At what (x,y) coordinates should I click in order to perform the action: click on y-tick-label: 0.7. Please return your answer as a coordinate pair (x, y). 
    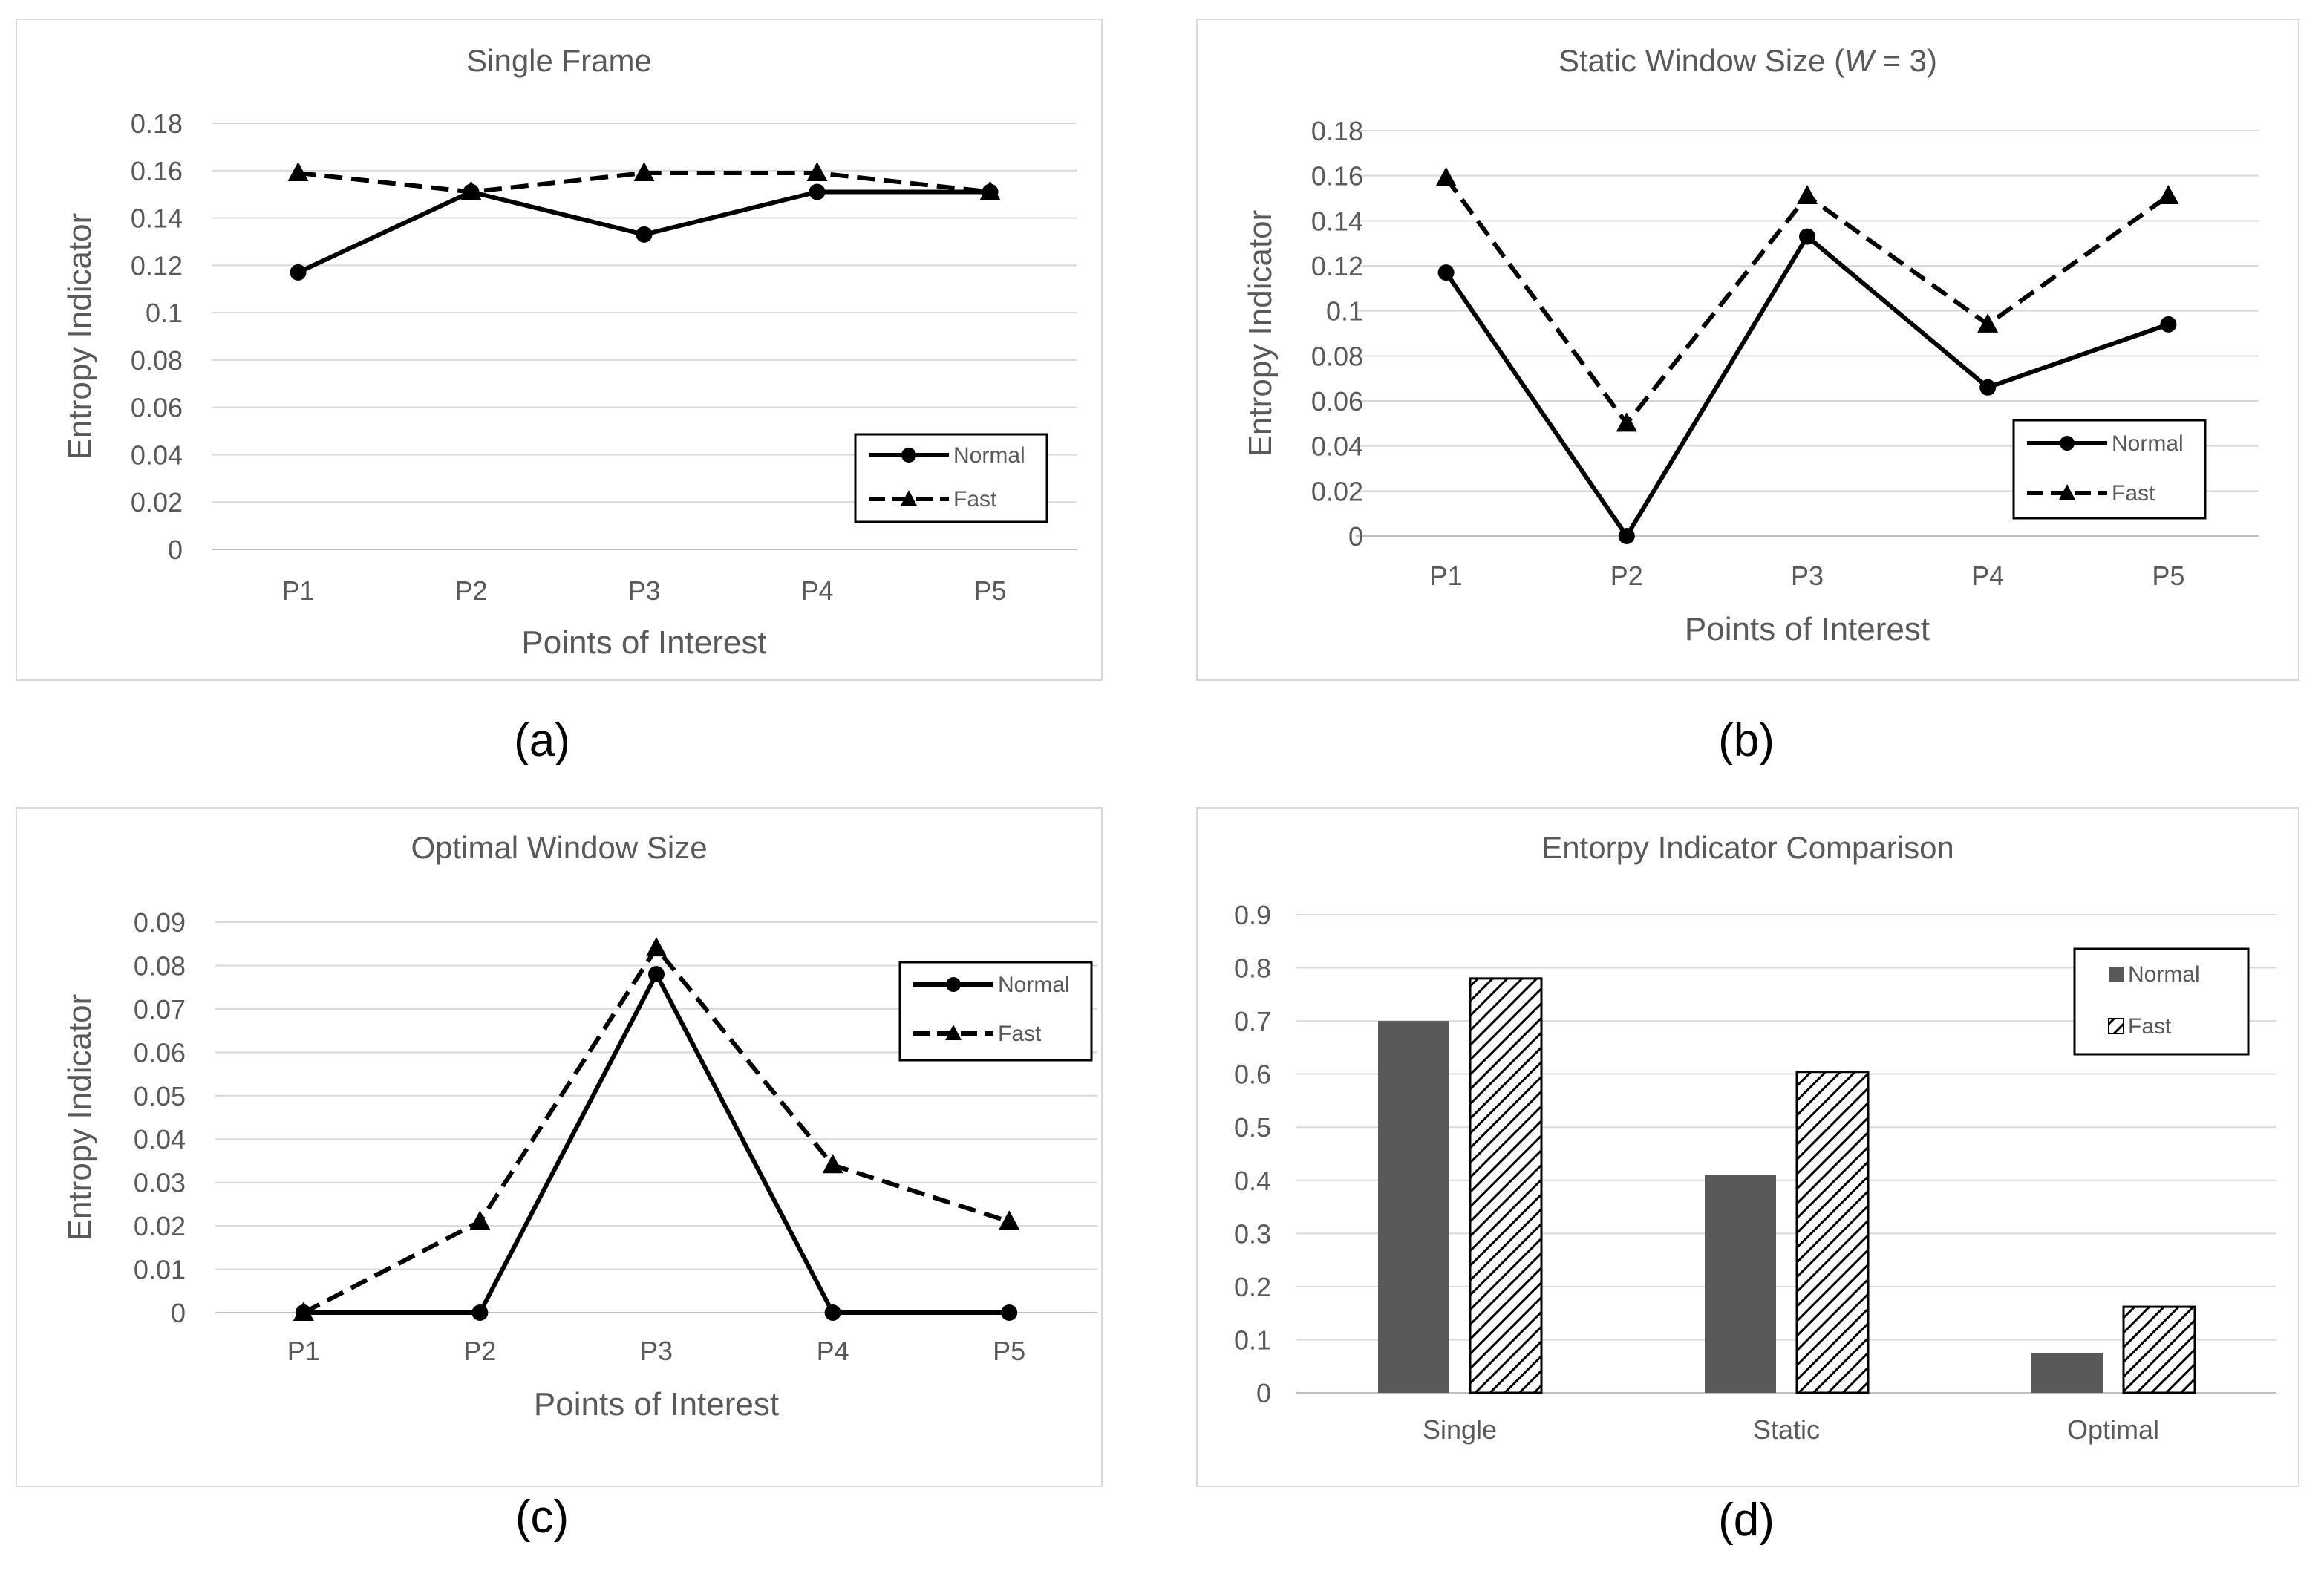
    Looking at the image, I should click on (1252, 1021).